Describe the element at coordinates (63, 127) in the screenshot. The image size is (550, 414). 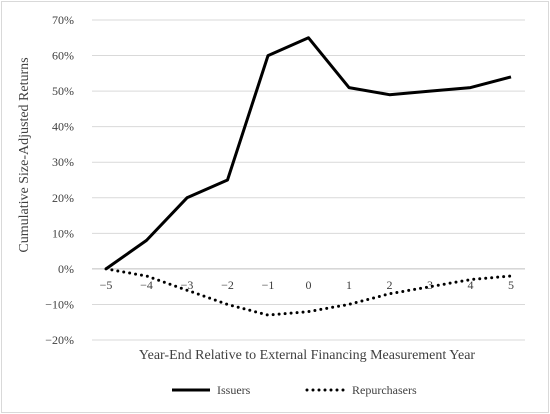
I see `y-tick-label: 40%` at that location.